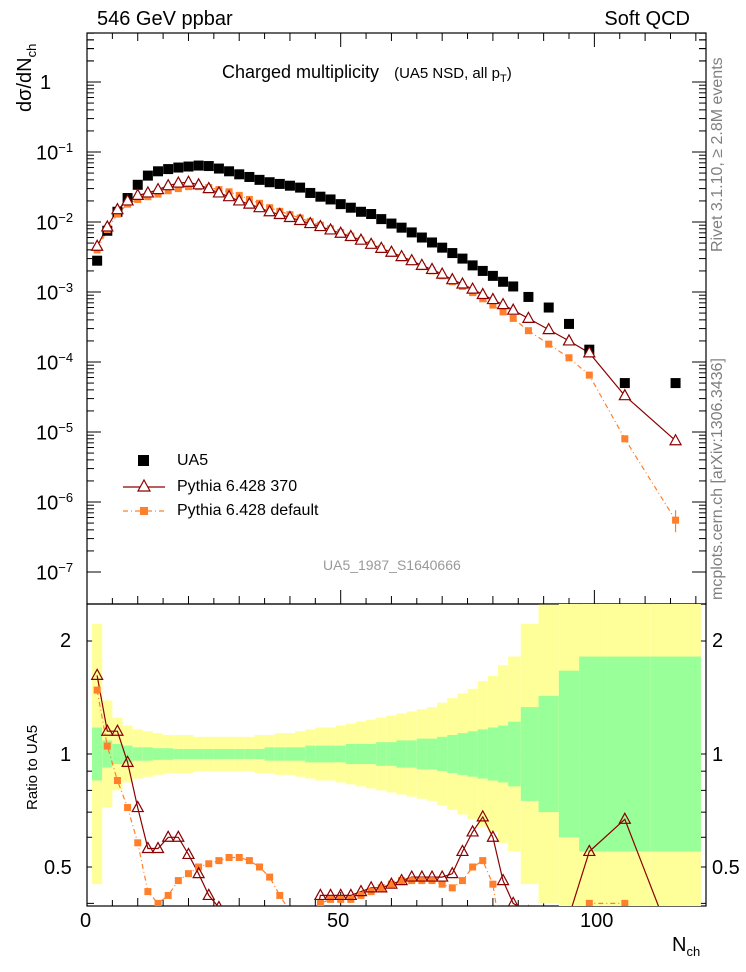 This screenshot has height=972, width=746. What do you see at coordinates (32, 767) in the screenshot?
I see `y-axis-ratio-label: Ratio to UA5` at bounding box center [32, 767].